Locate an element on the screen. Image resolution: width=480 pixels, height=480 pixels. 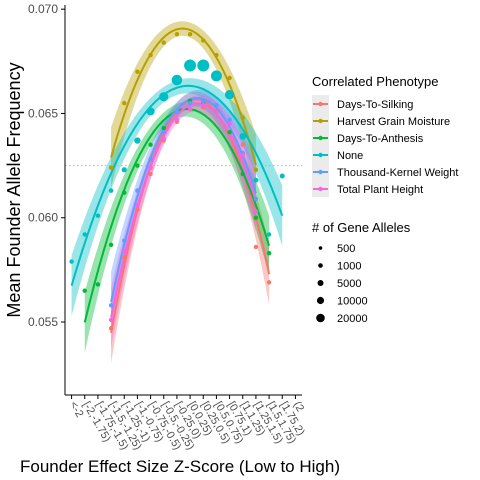
y-axis-label: Mean Founder Allele Frequency is located at coordinates (14, 189).